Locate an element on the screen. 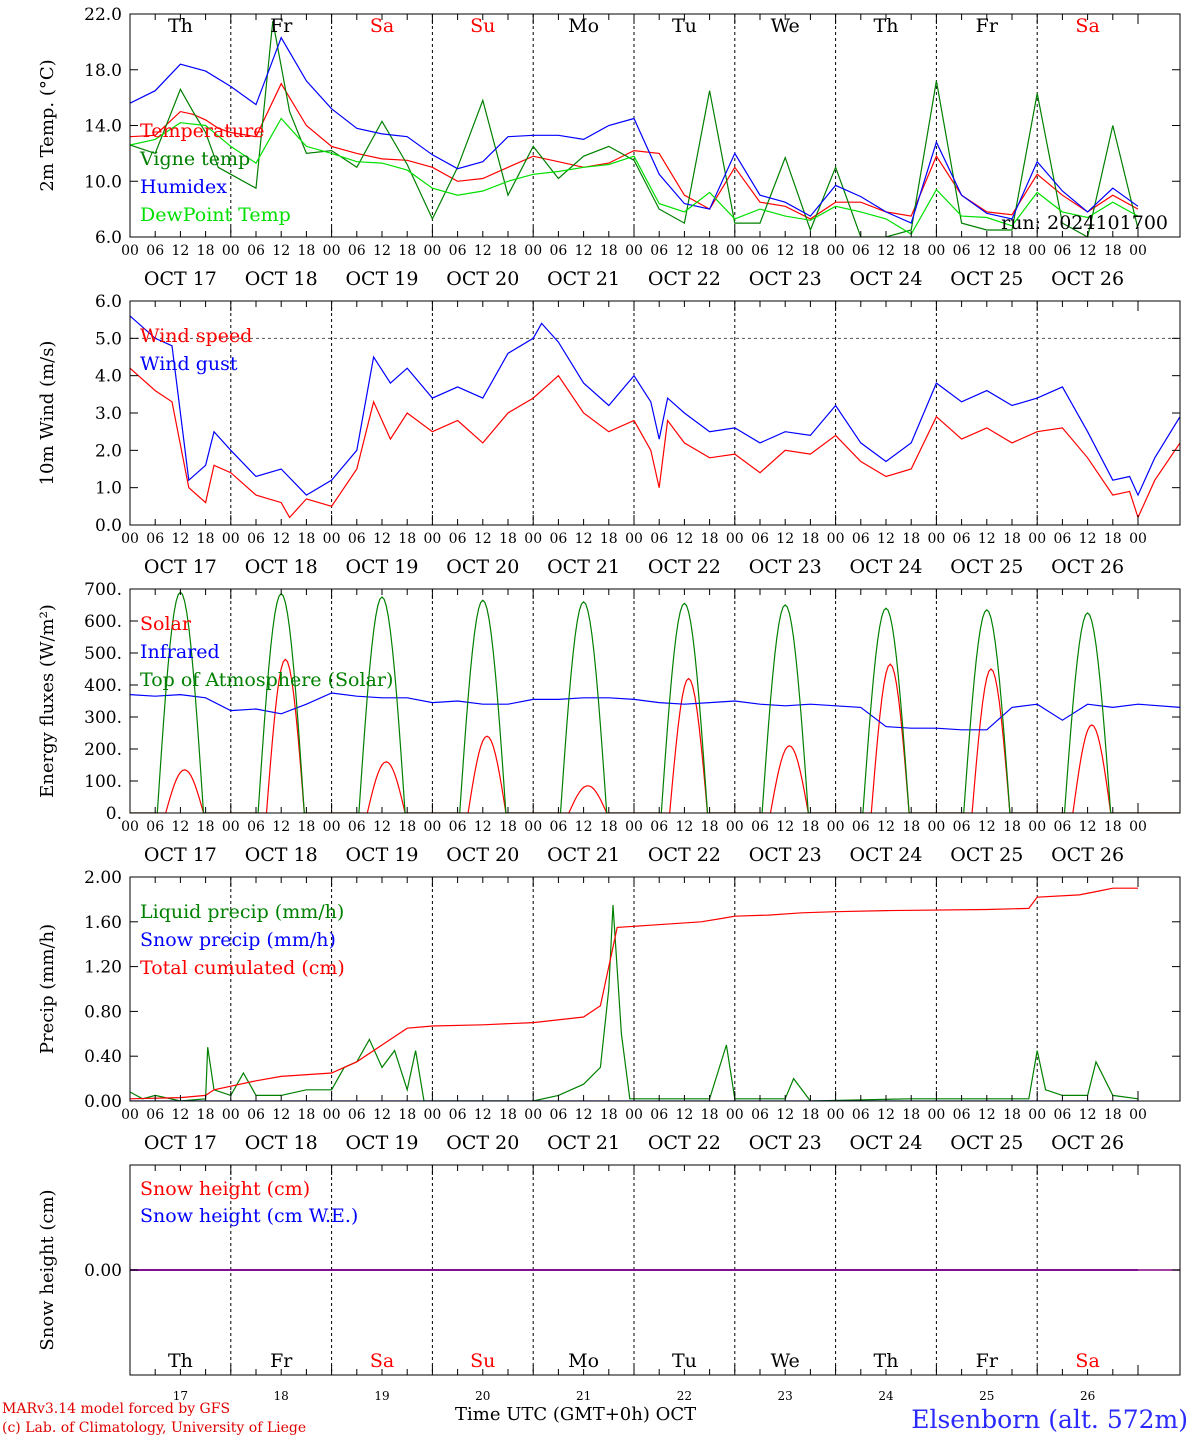 Image resolution: width=1194 pixels, height=1440 pixels. y-tick-label: 1.60 is located at coordinates (103, 923).